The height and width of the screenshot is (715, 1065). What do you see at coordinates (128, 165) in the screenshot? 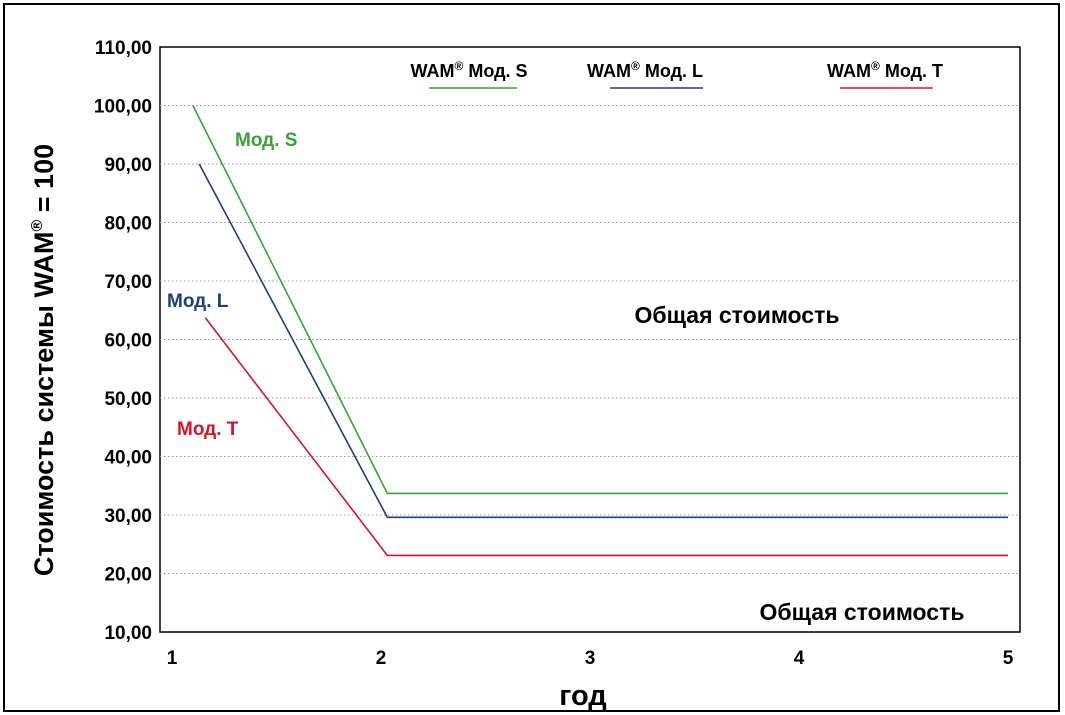
I see `y-tick-label: 90,00` at bounding box center [128, 165].